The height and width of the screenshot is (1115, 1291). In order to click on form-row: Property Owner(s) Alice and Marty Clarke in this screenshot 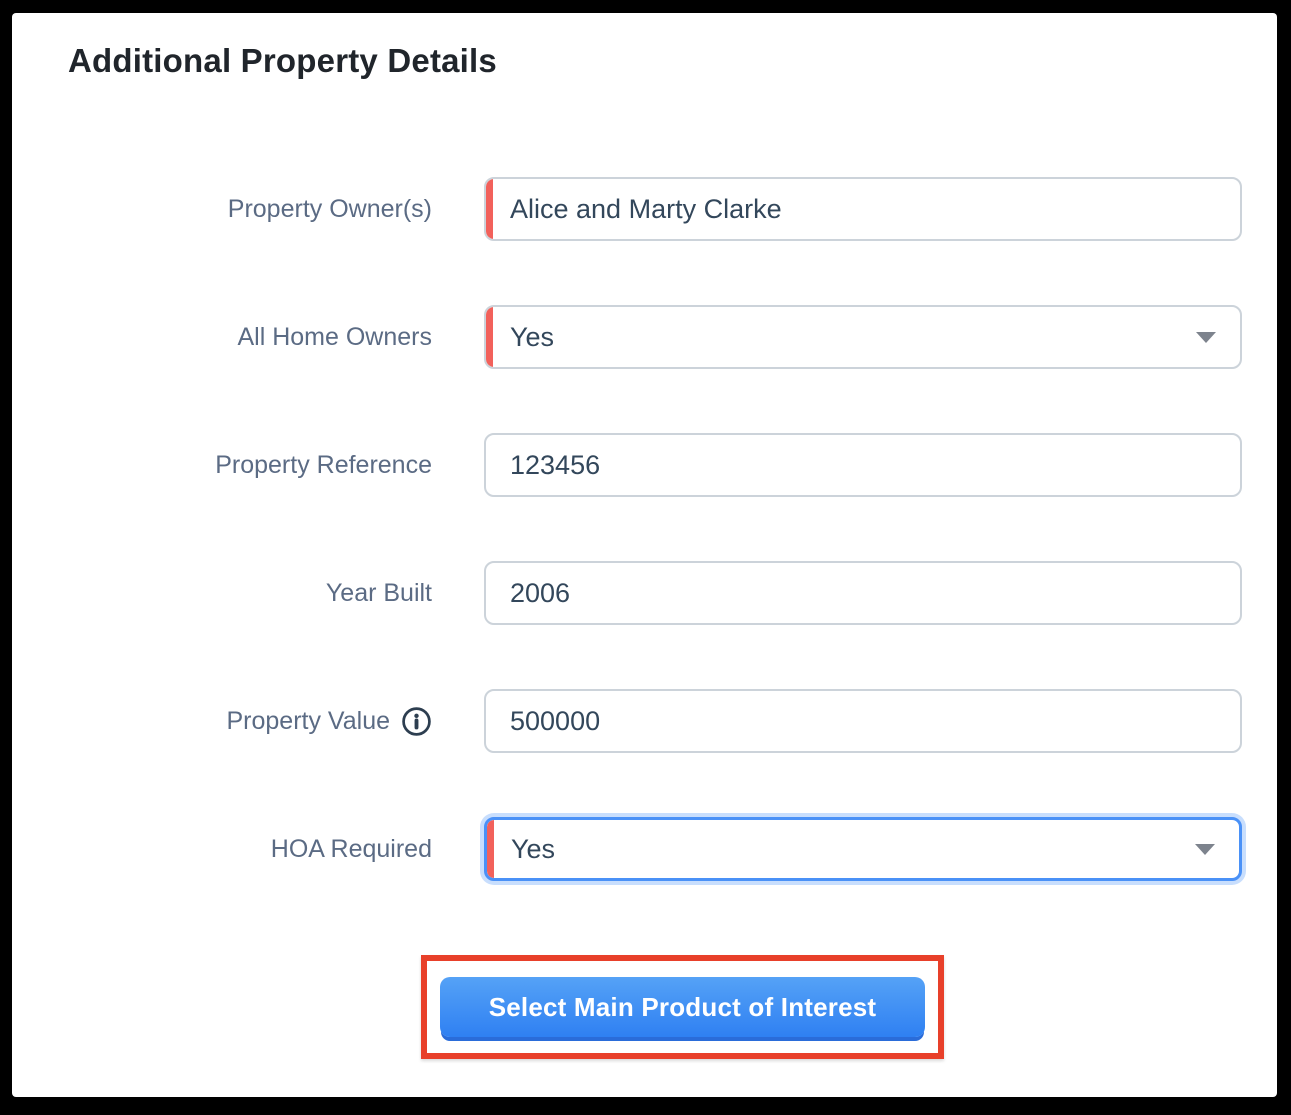, I will do `click(644, 209)`.